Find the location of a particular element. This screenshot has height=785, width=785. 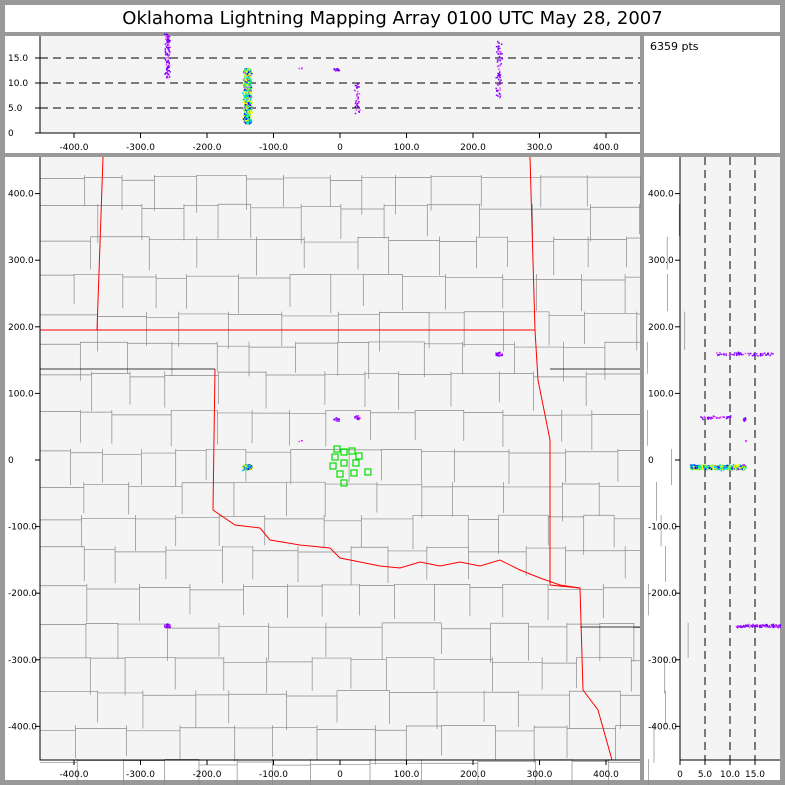

altitude-plot-area is located at coordinates (340, 84).